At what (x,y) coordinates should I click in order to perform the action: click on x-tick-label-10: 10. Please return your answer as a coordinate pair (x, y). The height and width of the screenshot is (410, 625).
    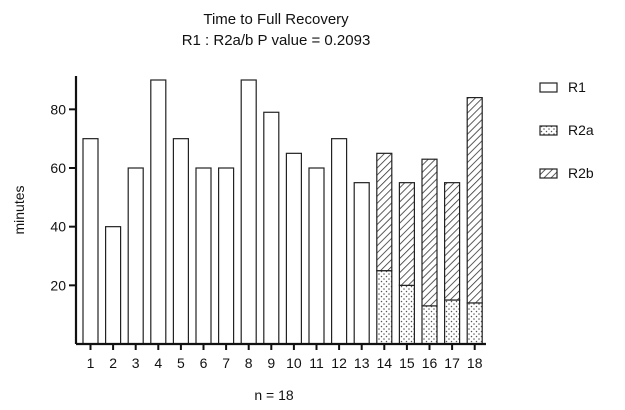
    Looking at the image, I should click on (294, 363).